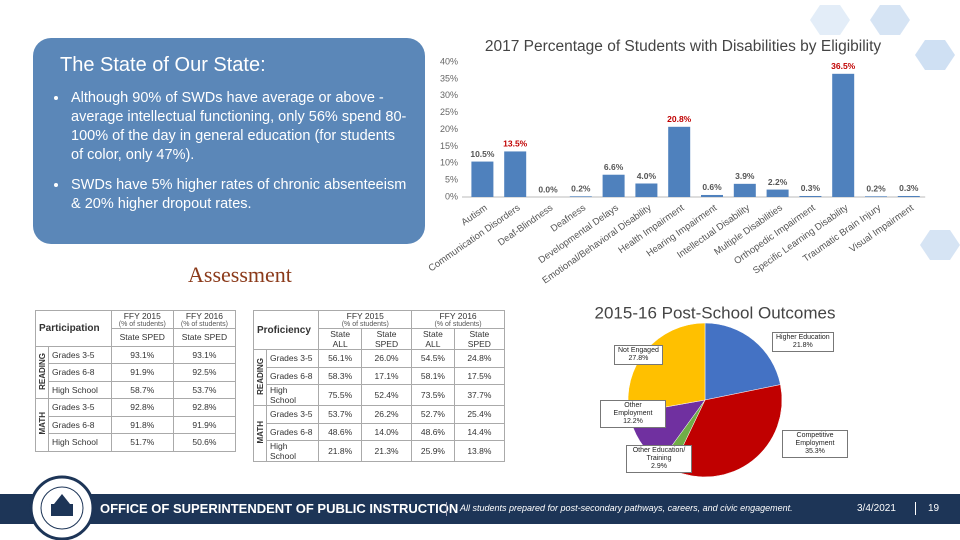 The height and width of the screenshot is (540, 960). What do you see at coordinates (449, 61) in the screenshot?
I see `y-tick-label: 40%` at bounding box center [449, 61].